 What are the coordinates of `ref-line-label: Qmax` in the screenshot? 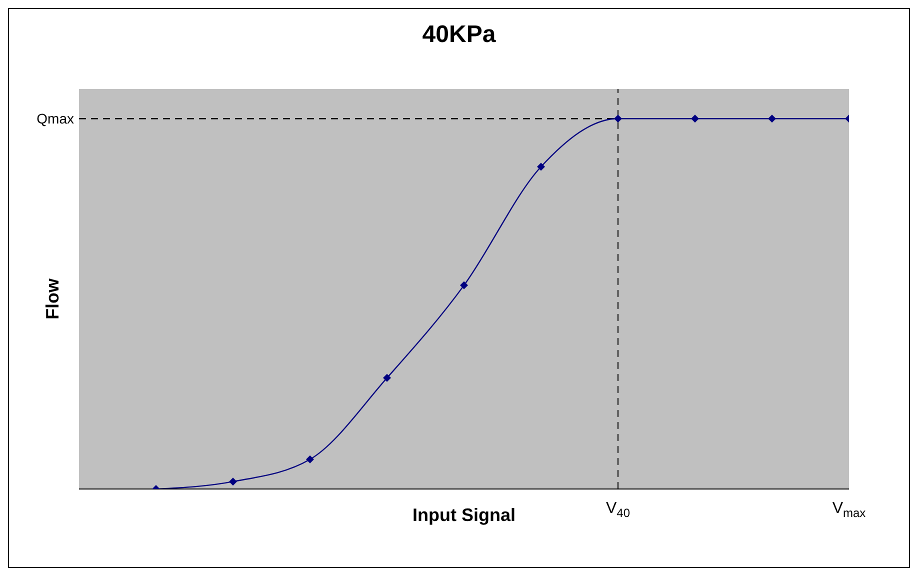 It's located at (55, 118).